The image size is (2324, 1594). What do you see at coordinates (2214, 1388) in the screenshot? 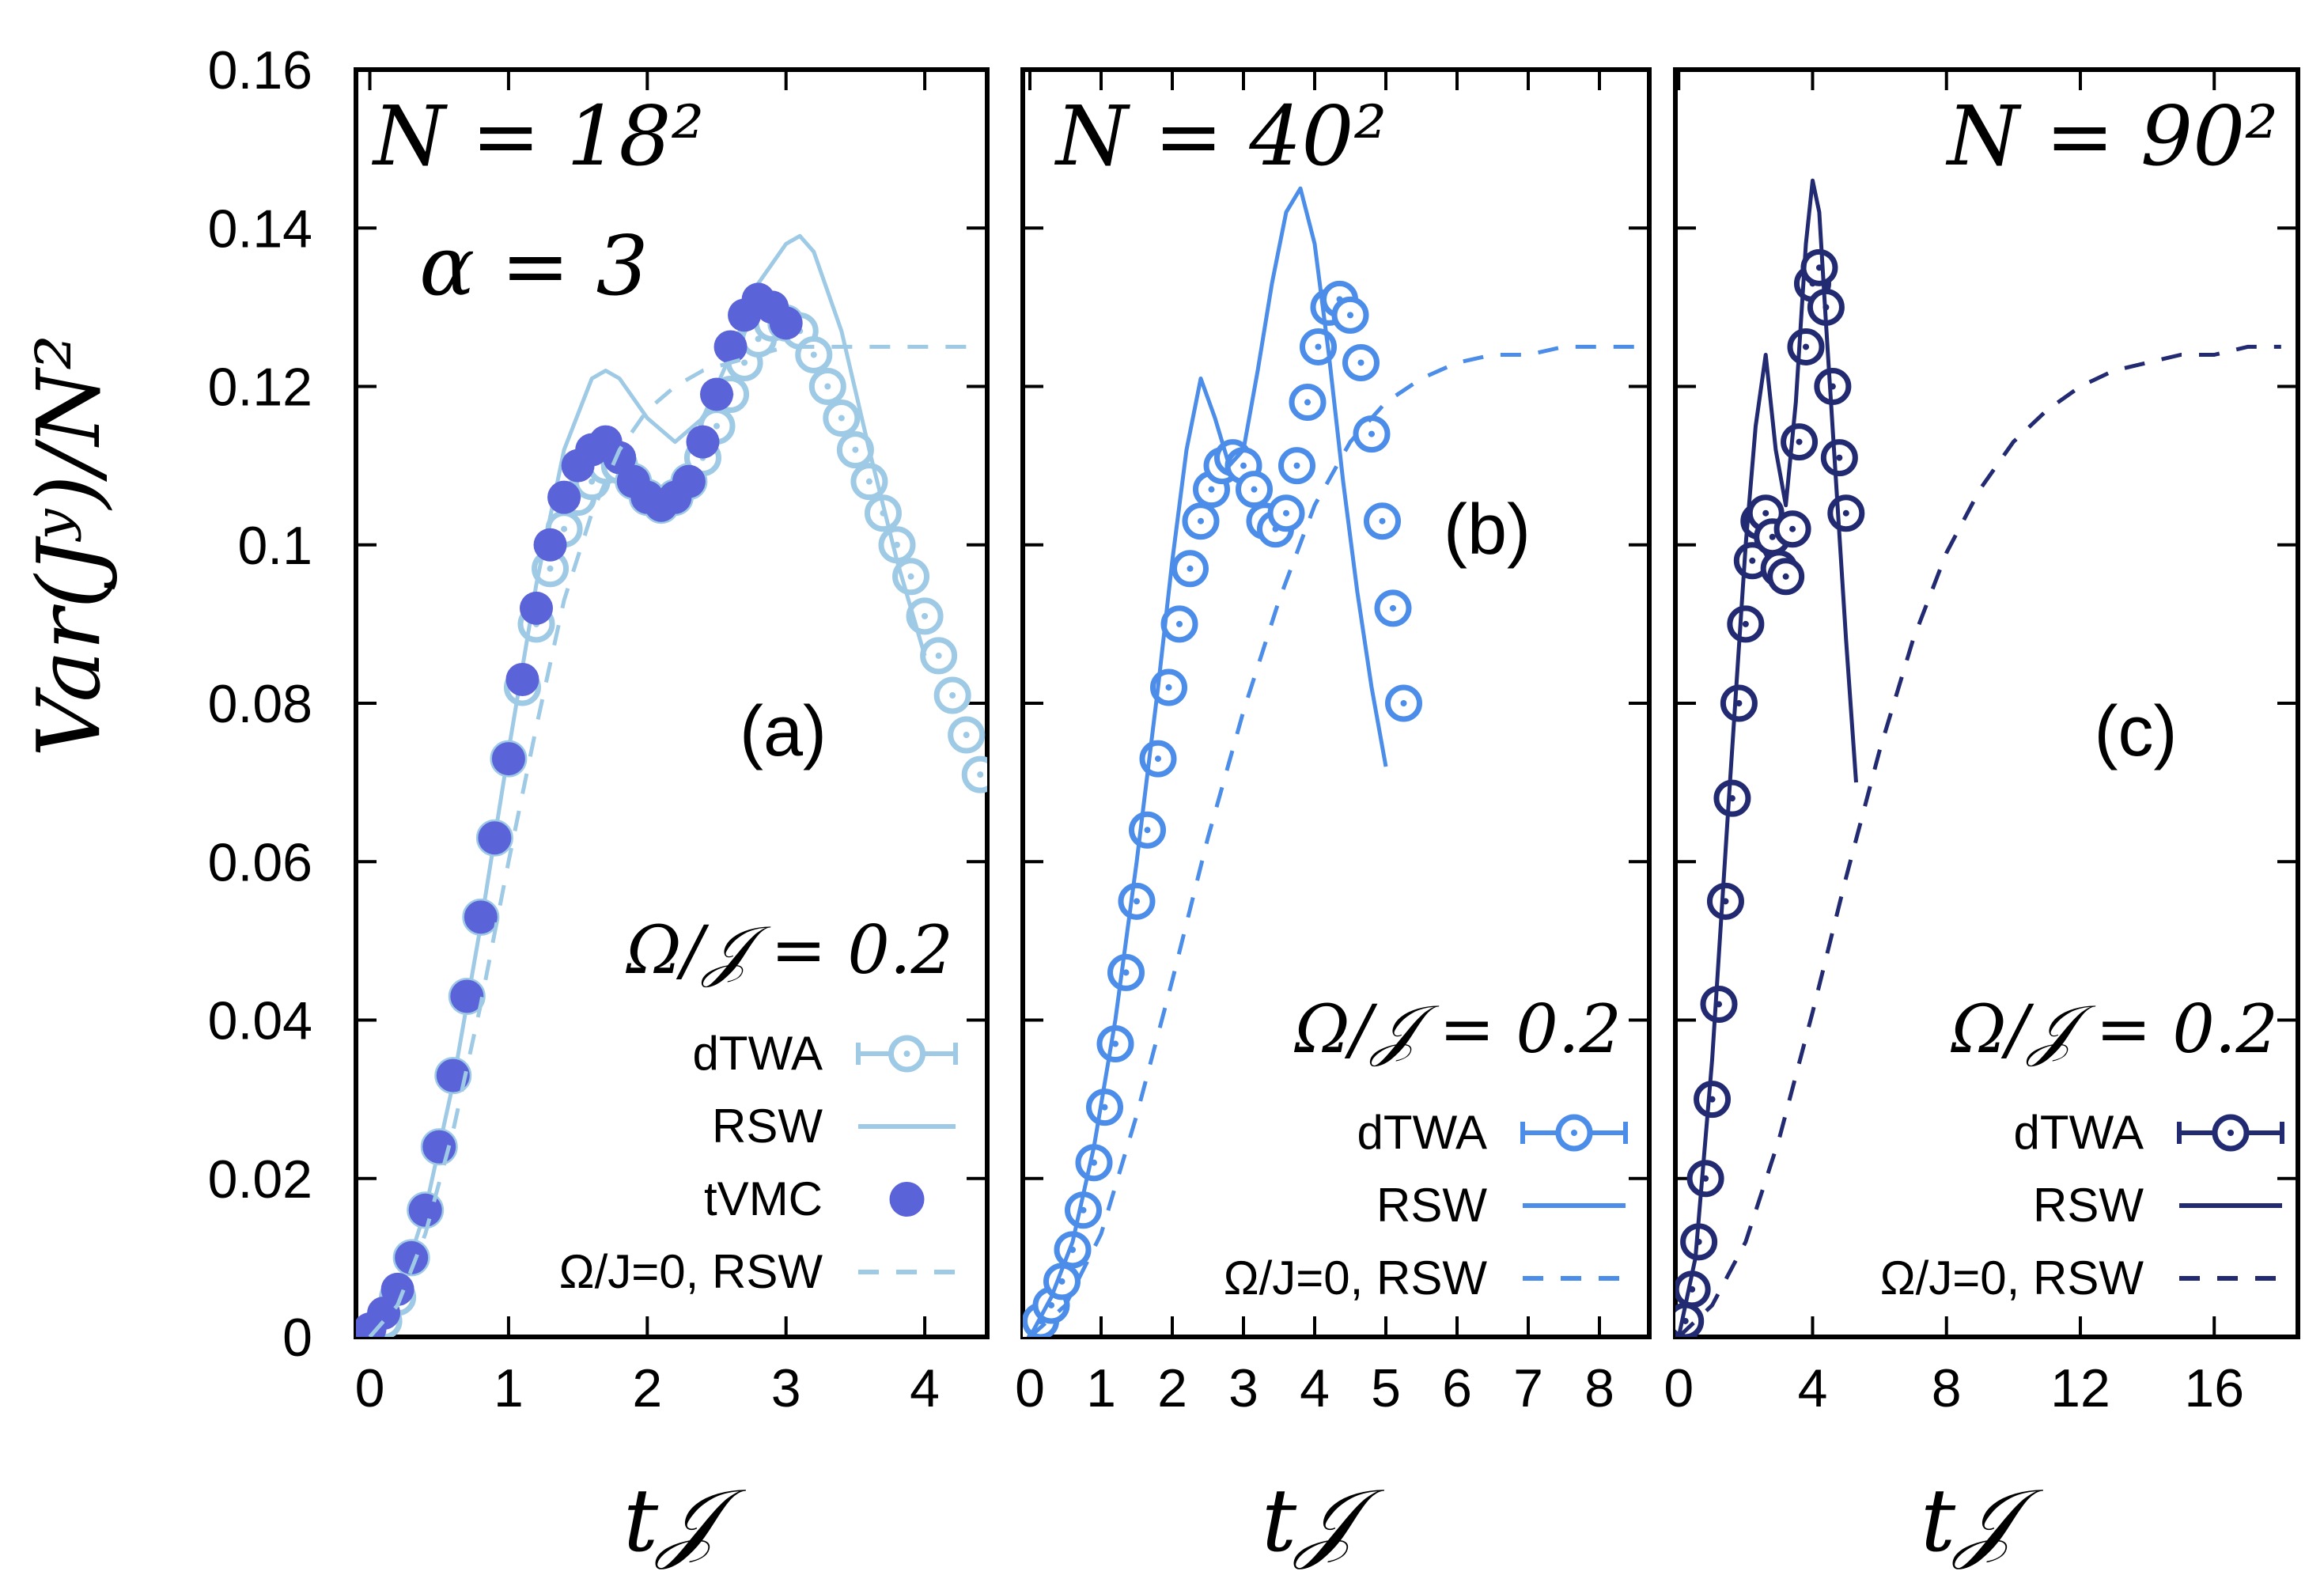
I see `x-tick-label: 16` at bounding box center [2214, 1388].